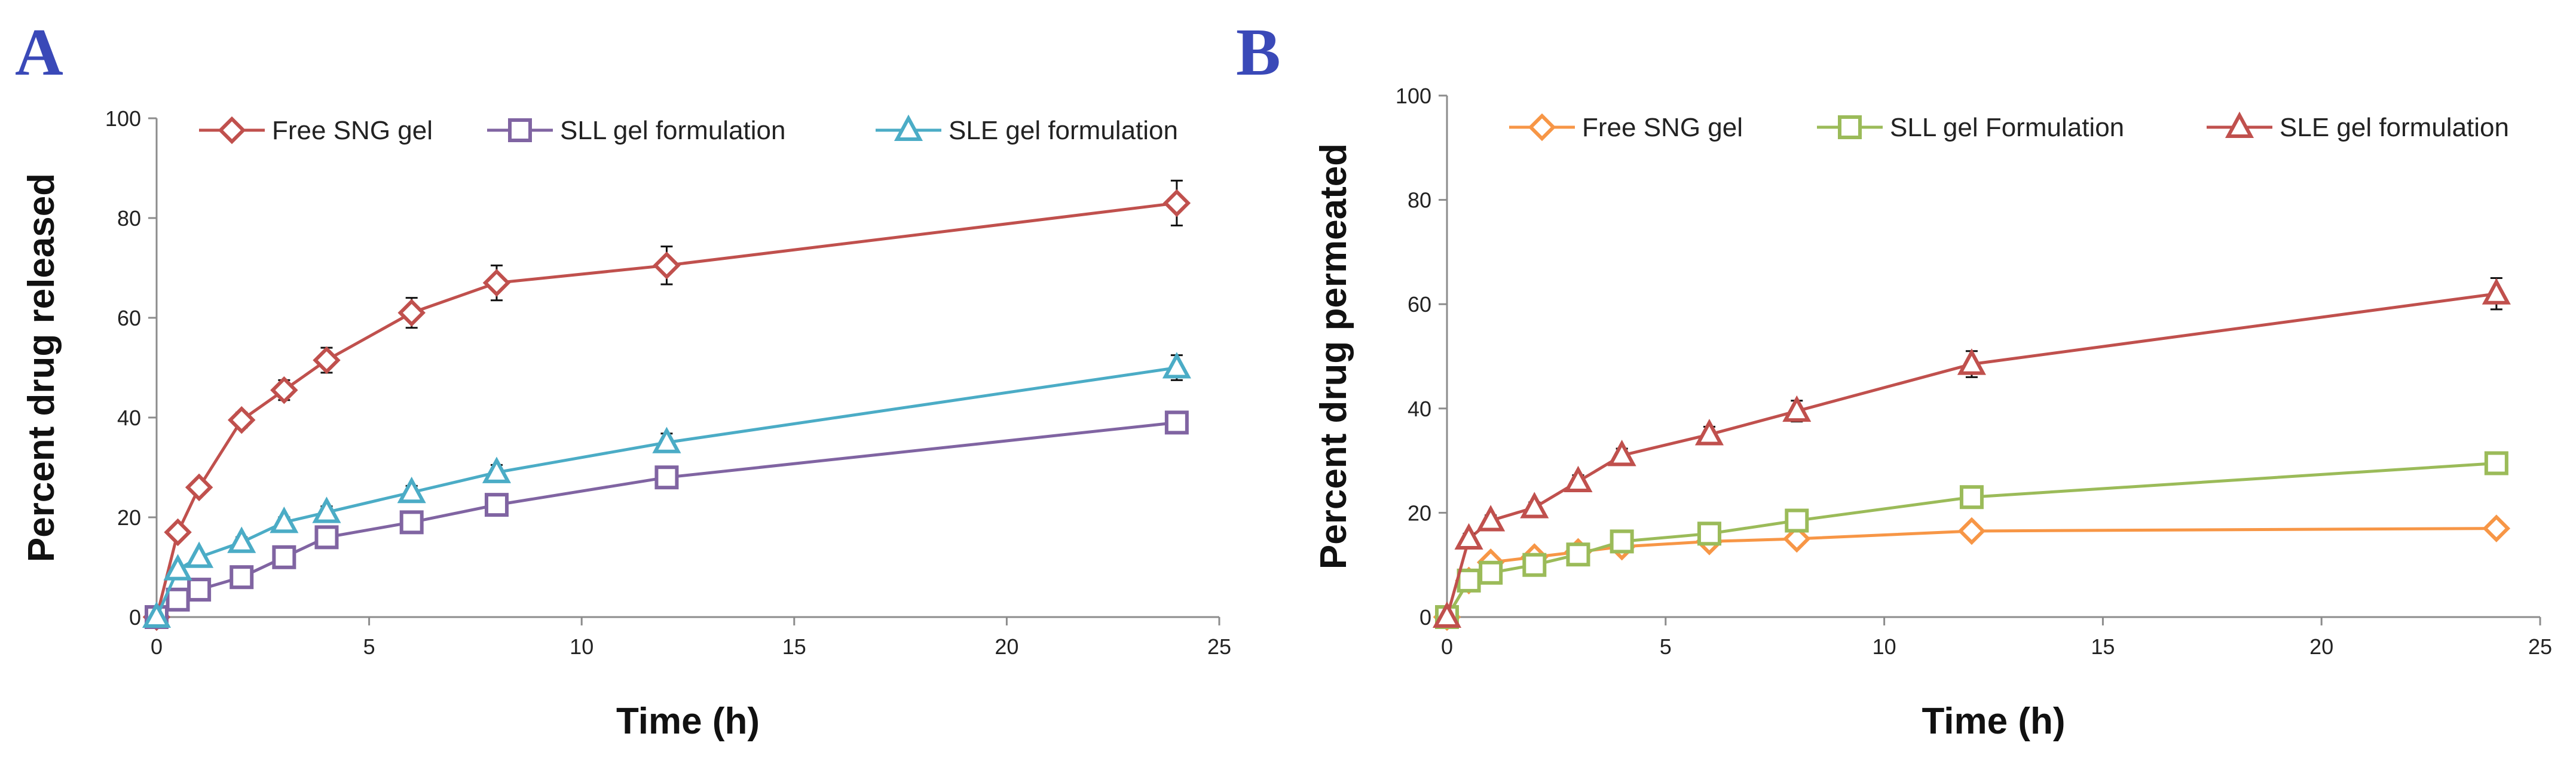 The width and height of the screenshot is (2576, 767). What do you see at coordinates (1994, 721) in the screenshot?
I see `x-axis-title: Time (h)` at bounding box center [1994, 721].